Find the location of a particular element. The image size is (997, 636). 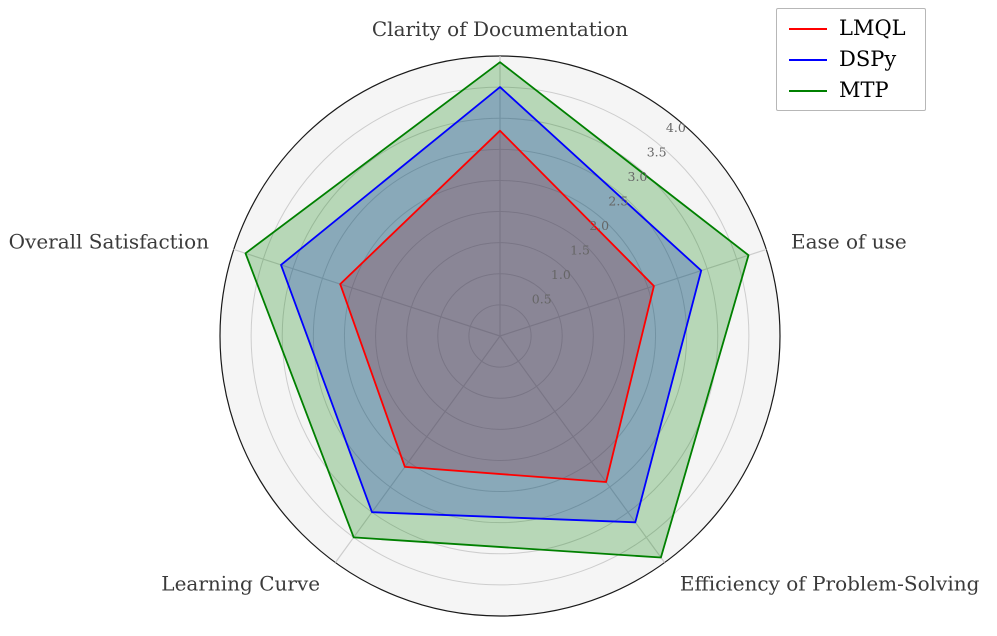

mtp-line-swatch is located at coordinates (808, 90).